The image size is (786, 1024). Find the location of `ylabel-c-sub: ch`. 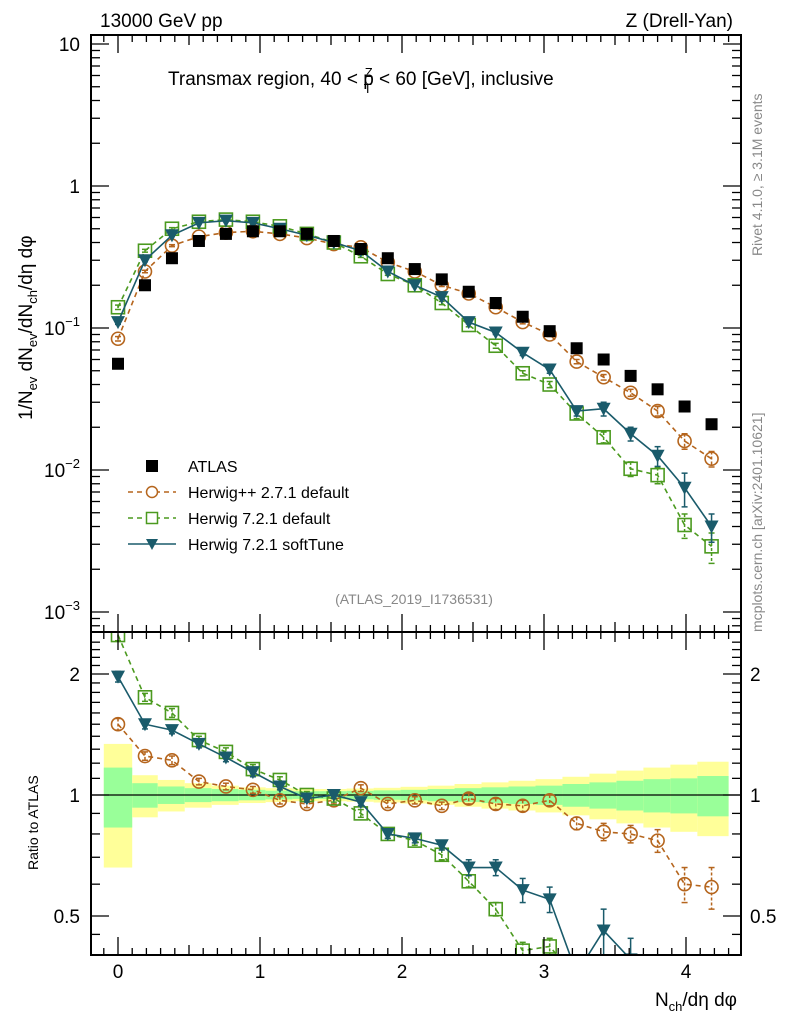

ylabel-c-sub: ch is located at coordinates (32, 297).